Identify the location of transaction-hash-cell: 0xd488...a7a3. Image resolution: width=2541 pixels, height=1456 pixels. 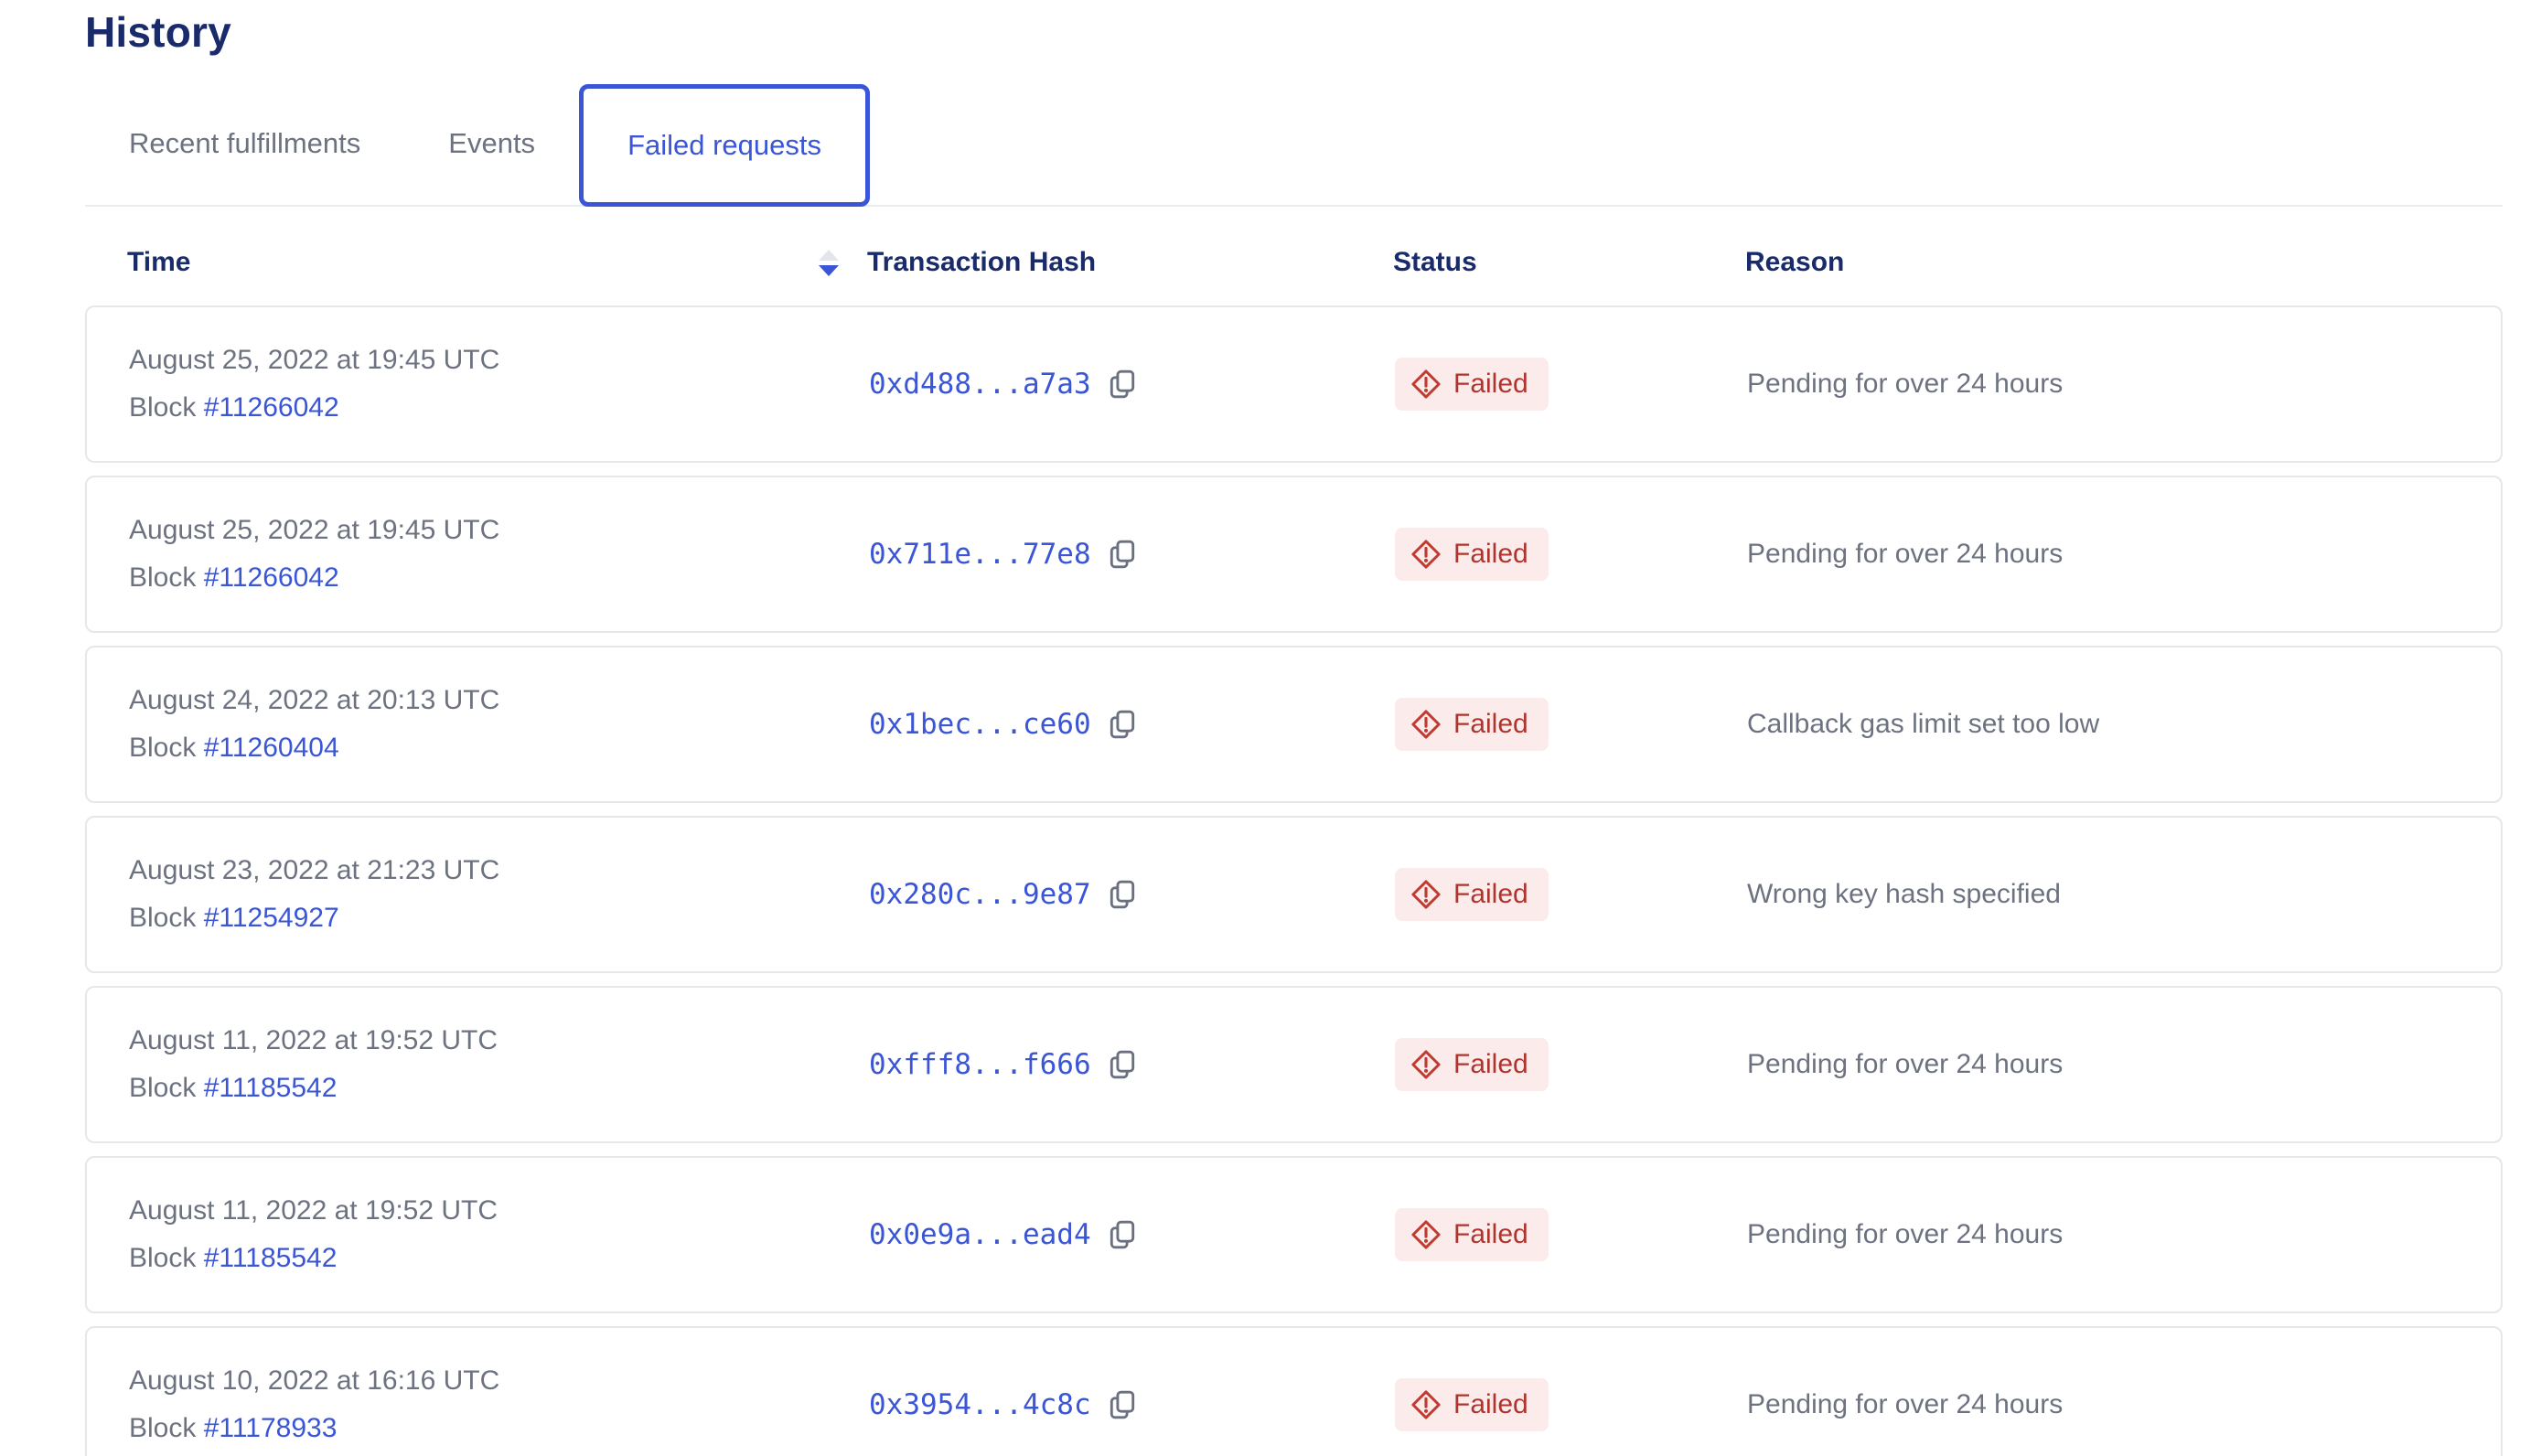
(1132, 384).